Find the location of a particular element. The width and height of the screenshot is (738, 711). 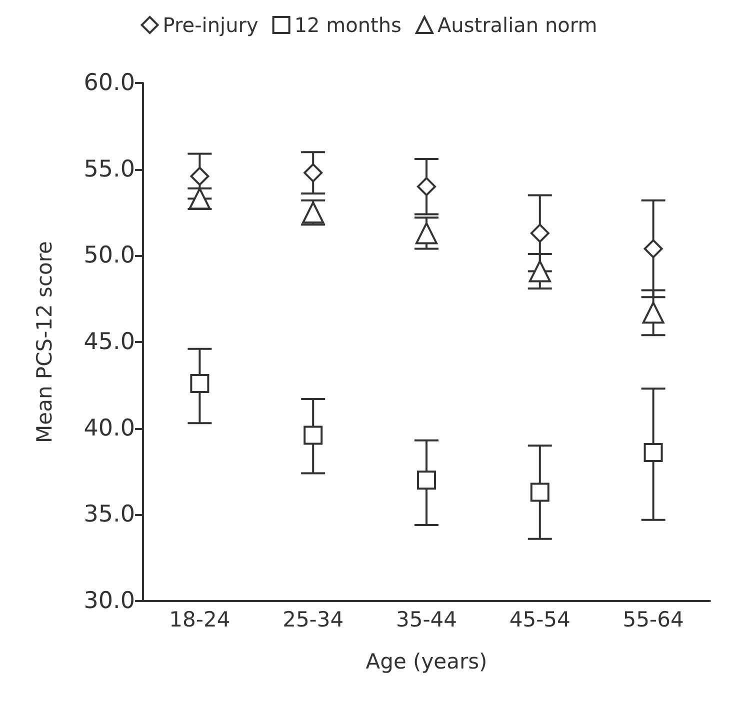

x-tick-label: 35-44 is located at coordinates (427, 620).